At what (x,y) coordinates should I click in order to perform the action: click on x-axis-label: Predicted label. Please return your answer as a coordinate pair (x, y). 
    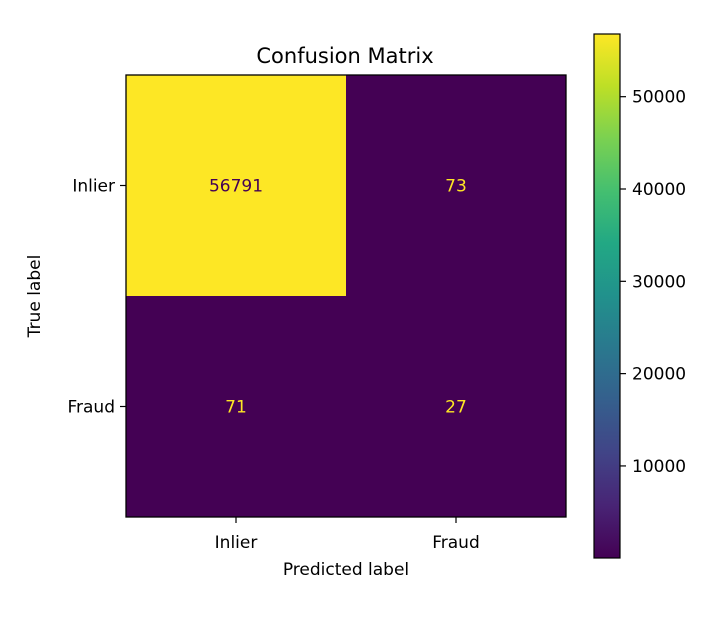
    Looking at the image, I should click on (346, 570).